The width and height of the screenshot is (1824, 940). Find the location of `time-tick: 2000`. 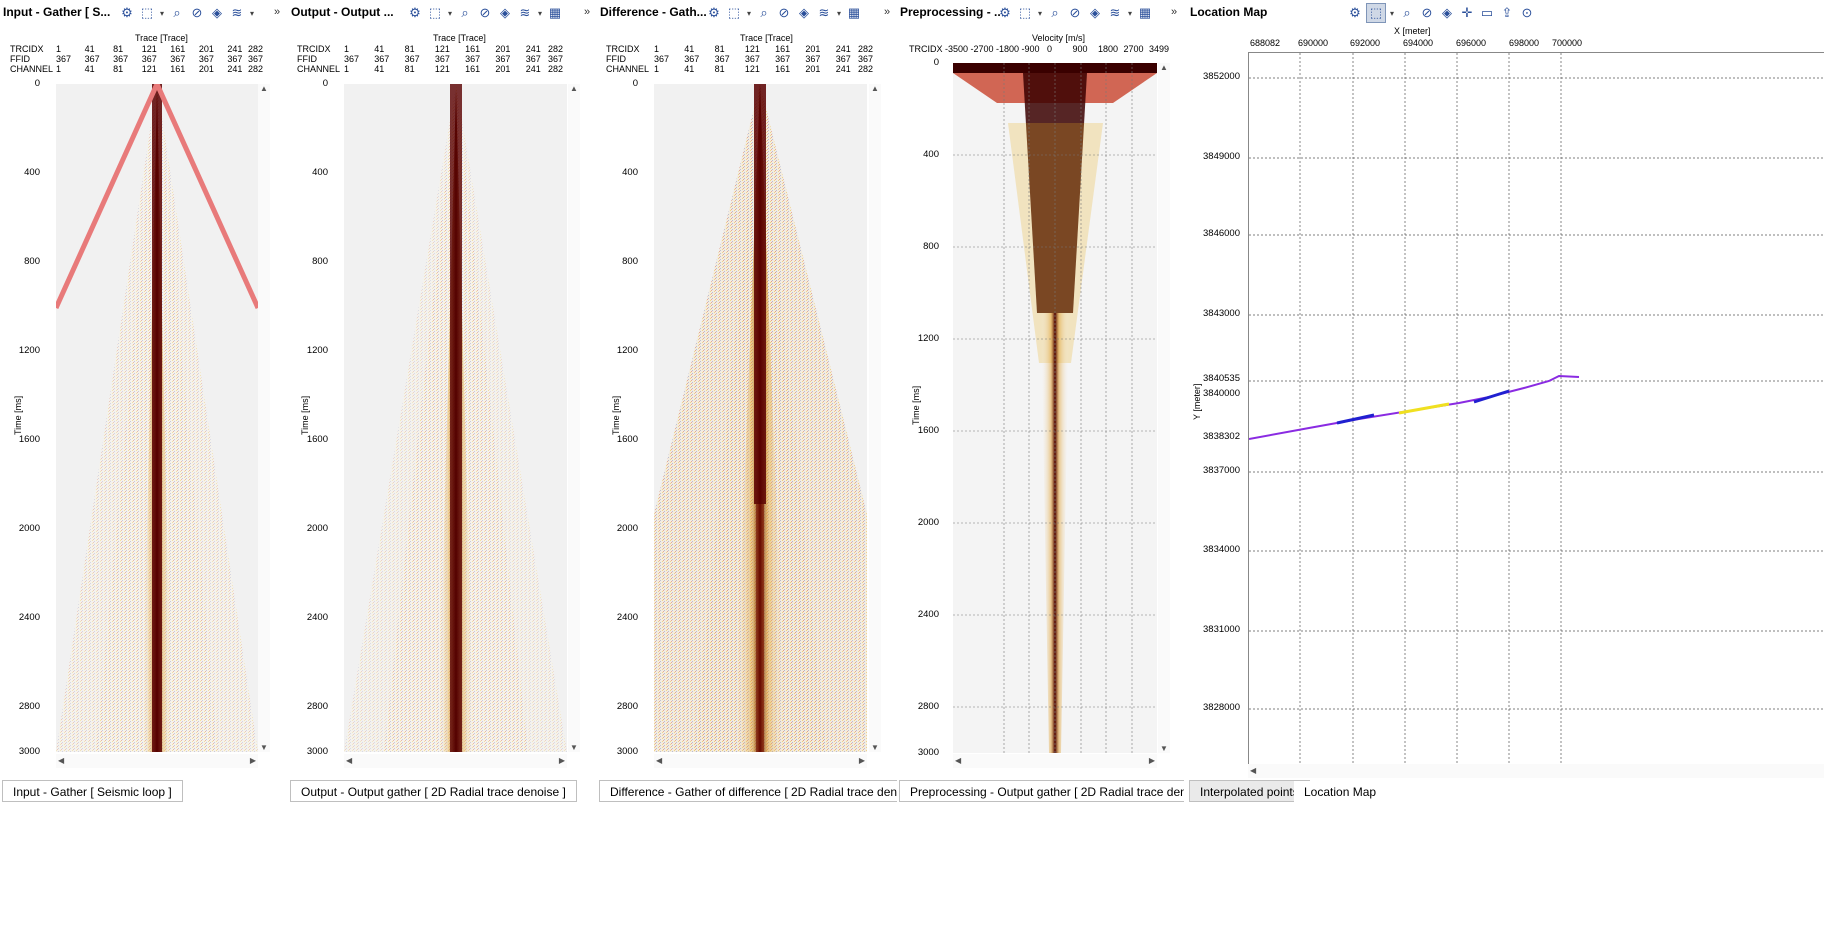

time-tick: 2000 is located at coordinates (317, 529).